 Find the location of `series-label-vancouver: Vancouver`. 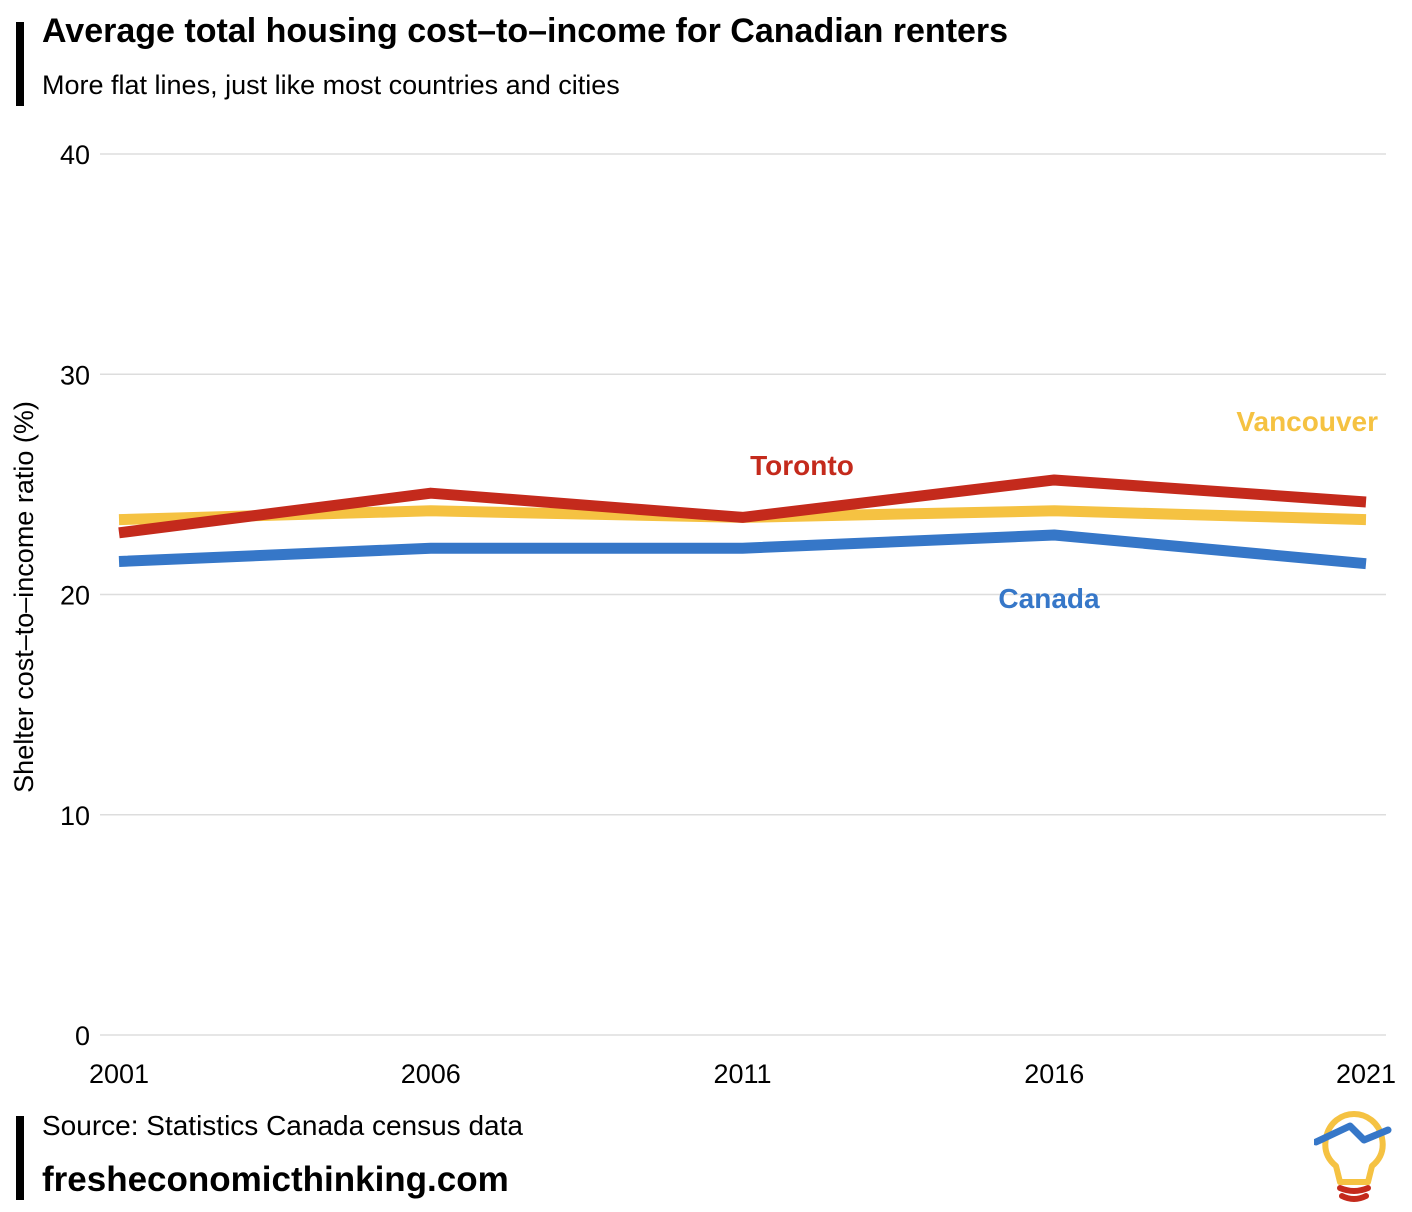

series-label-vancouver: Vancouver is located at coordinates (1307, 421).